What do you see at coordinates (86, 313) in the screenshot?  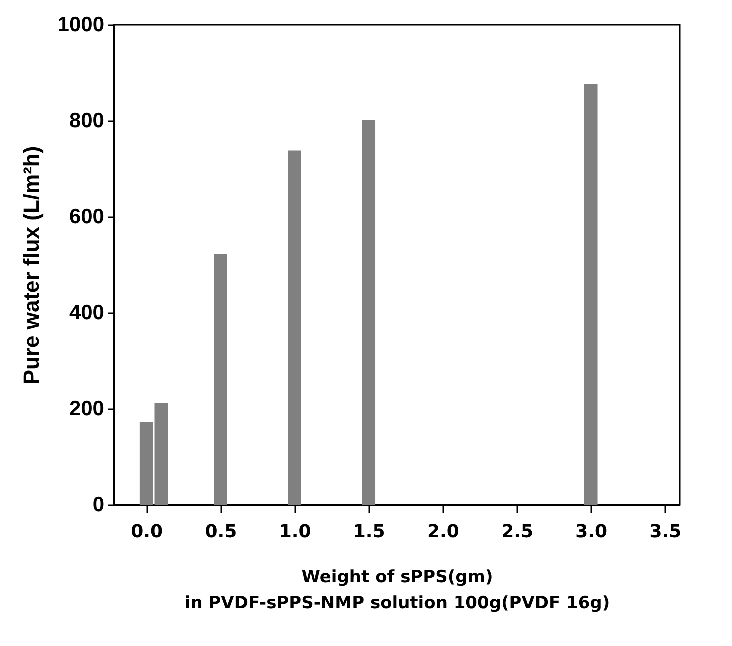 I see `y-tick-label: 400` at bounding box center [86, 313].